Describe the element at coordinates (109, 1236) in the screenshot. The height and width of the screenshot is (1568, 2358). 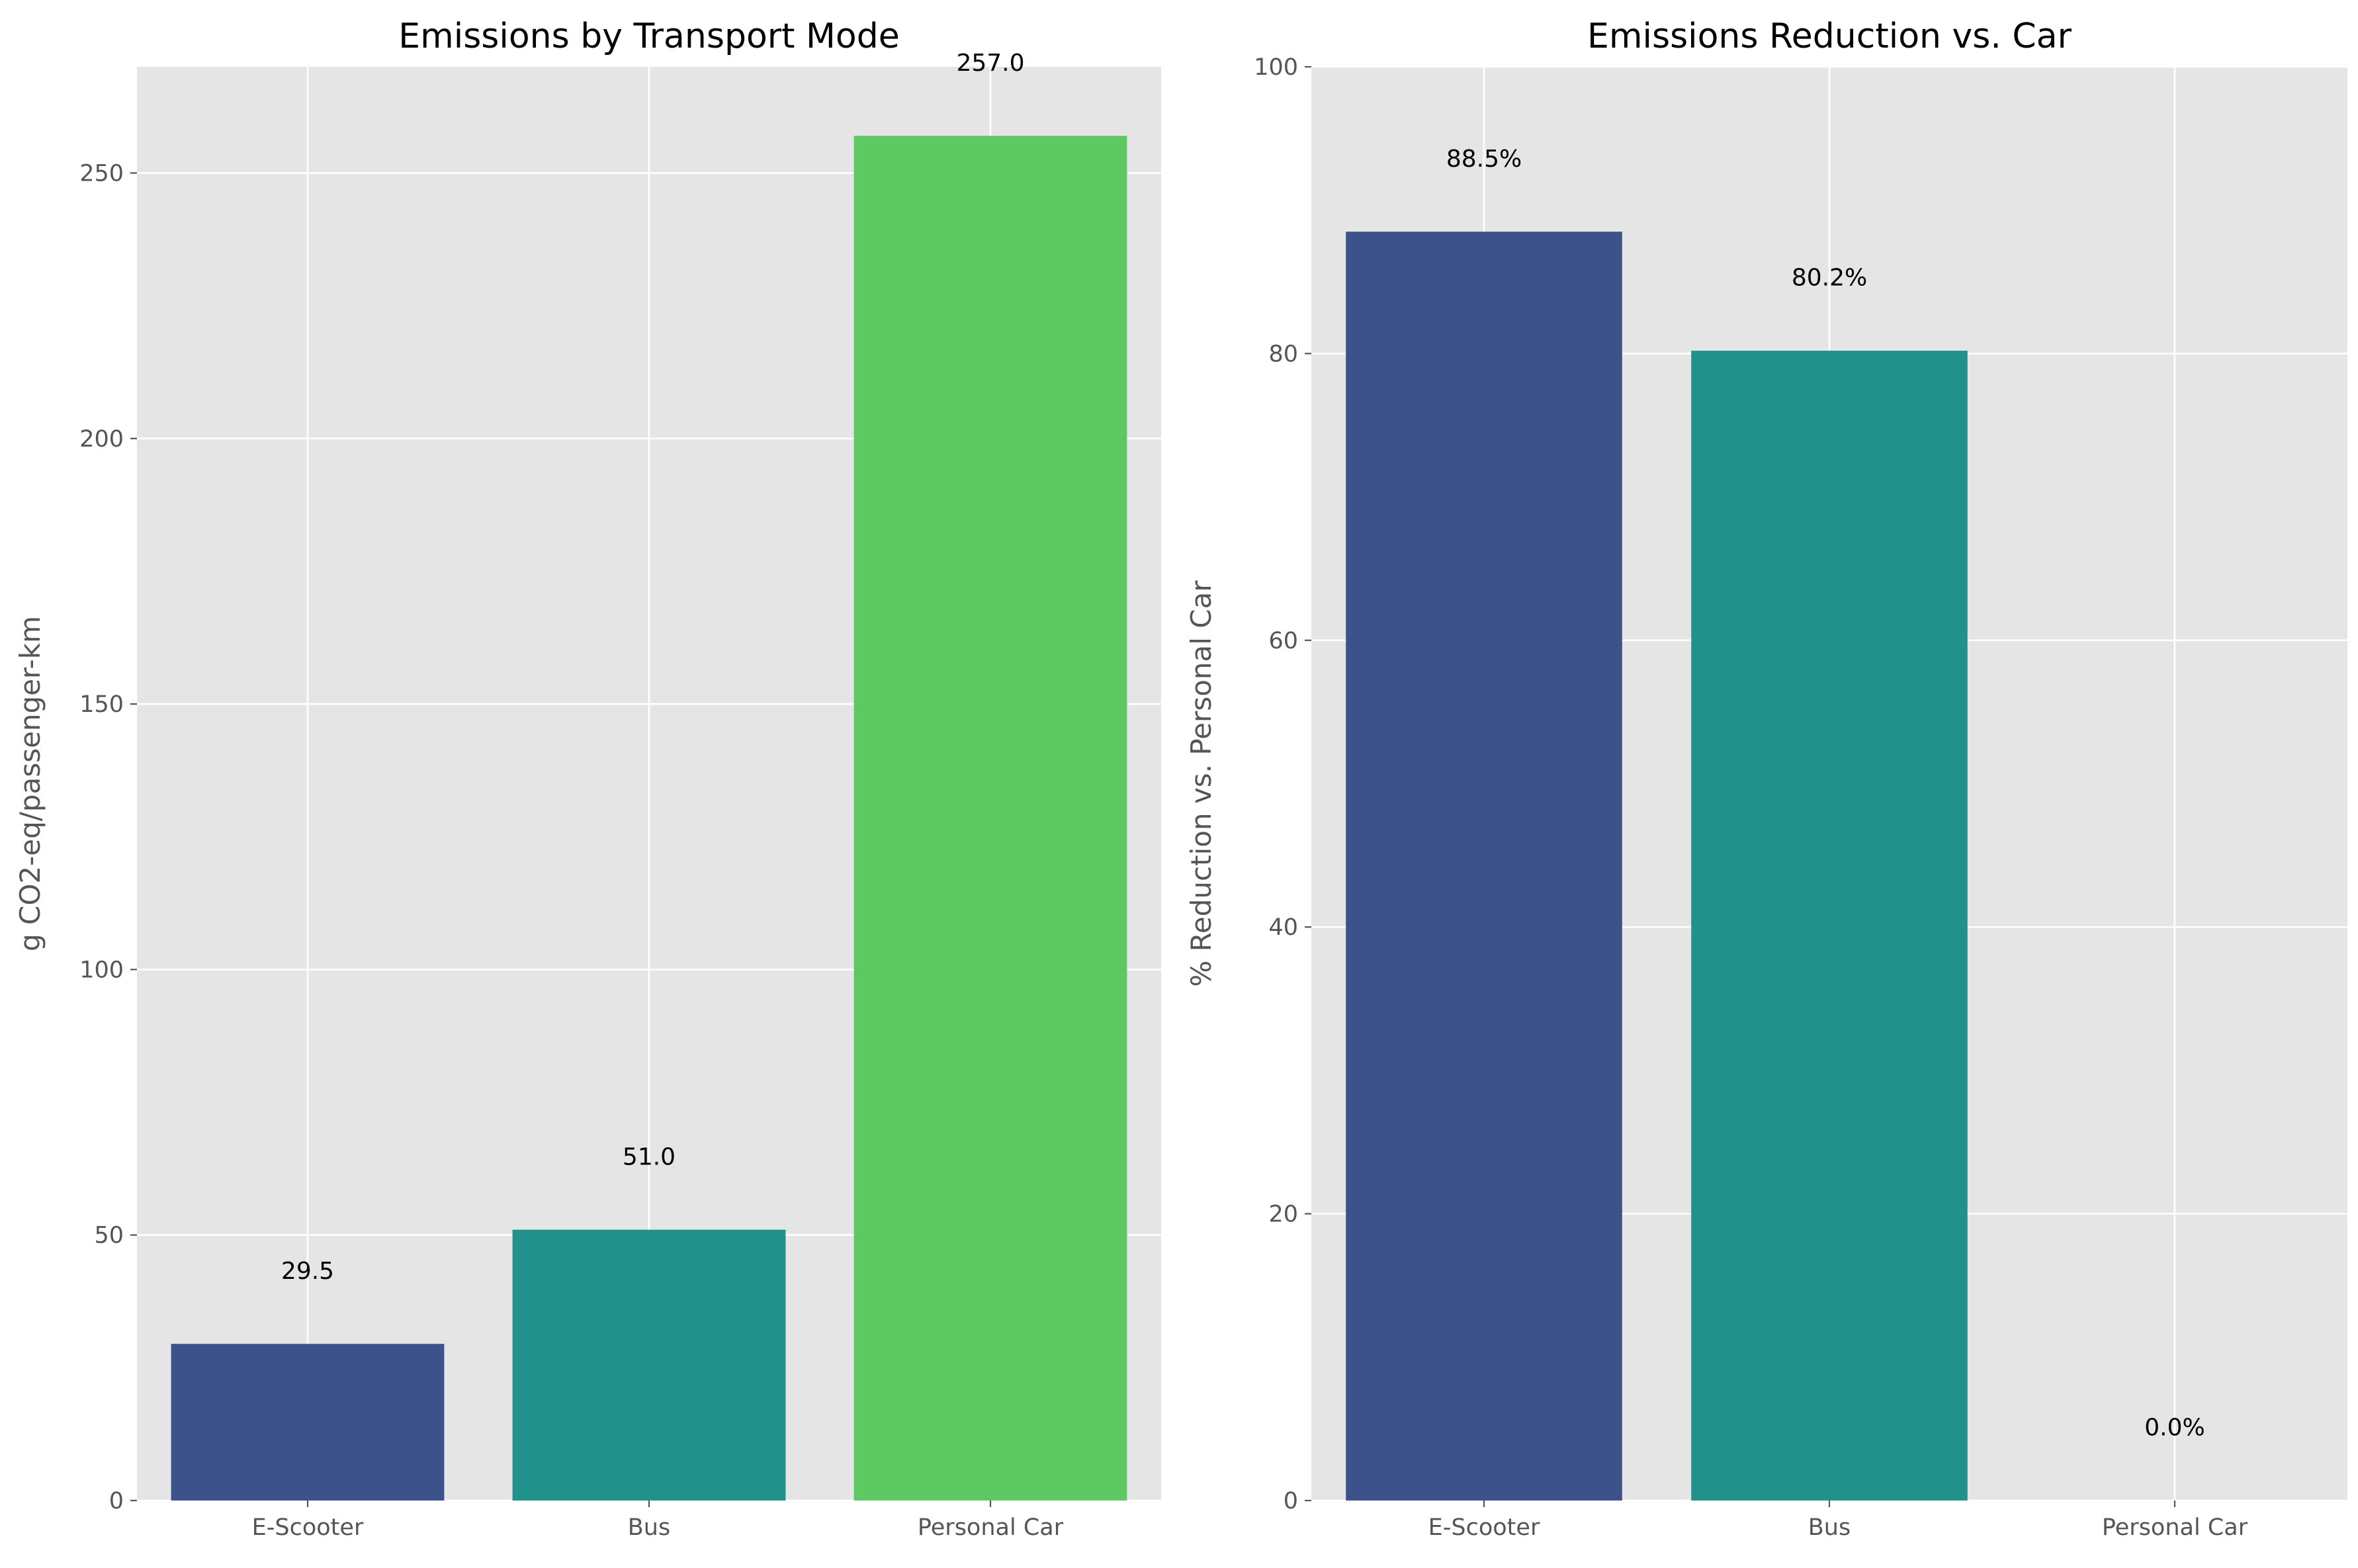
I see `y-tick-label: 50` at that location.